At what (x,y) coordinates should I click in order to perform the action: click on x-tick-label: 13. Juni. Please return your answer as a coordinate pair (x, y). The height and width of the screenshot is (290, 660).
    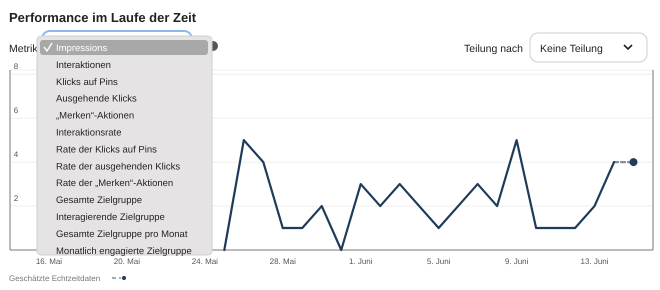
    Looking at the image, I should click on (594, 261).